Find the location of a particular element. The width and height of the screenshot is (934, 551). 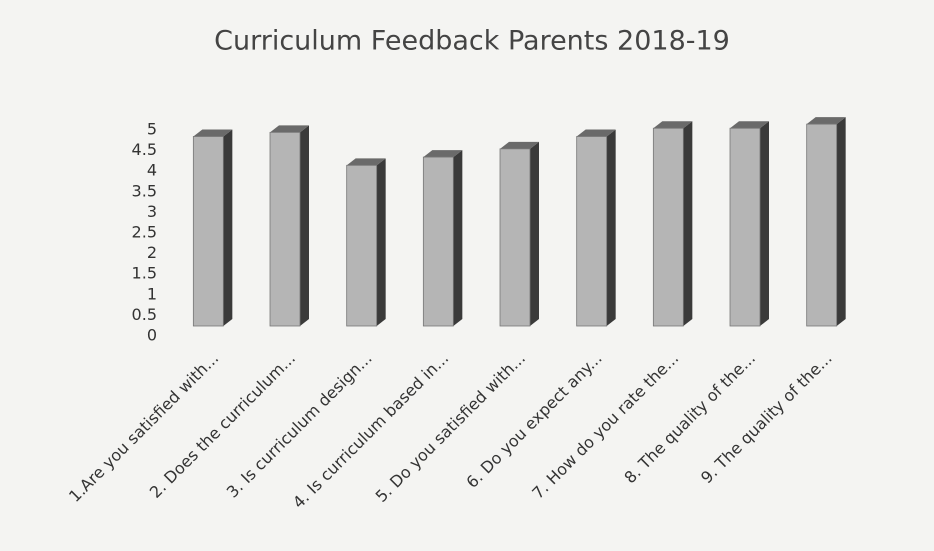

y-tick-label: 2 is located at coordinates (152, 252).